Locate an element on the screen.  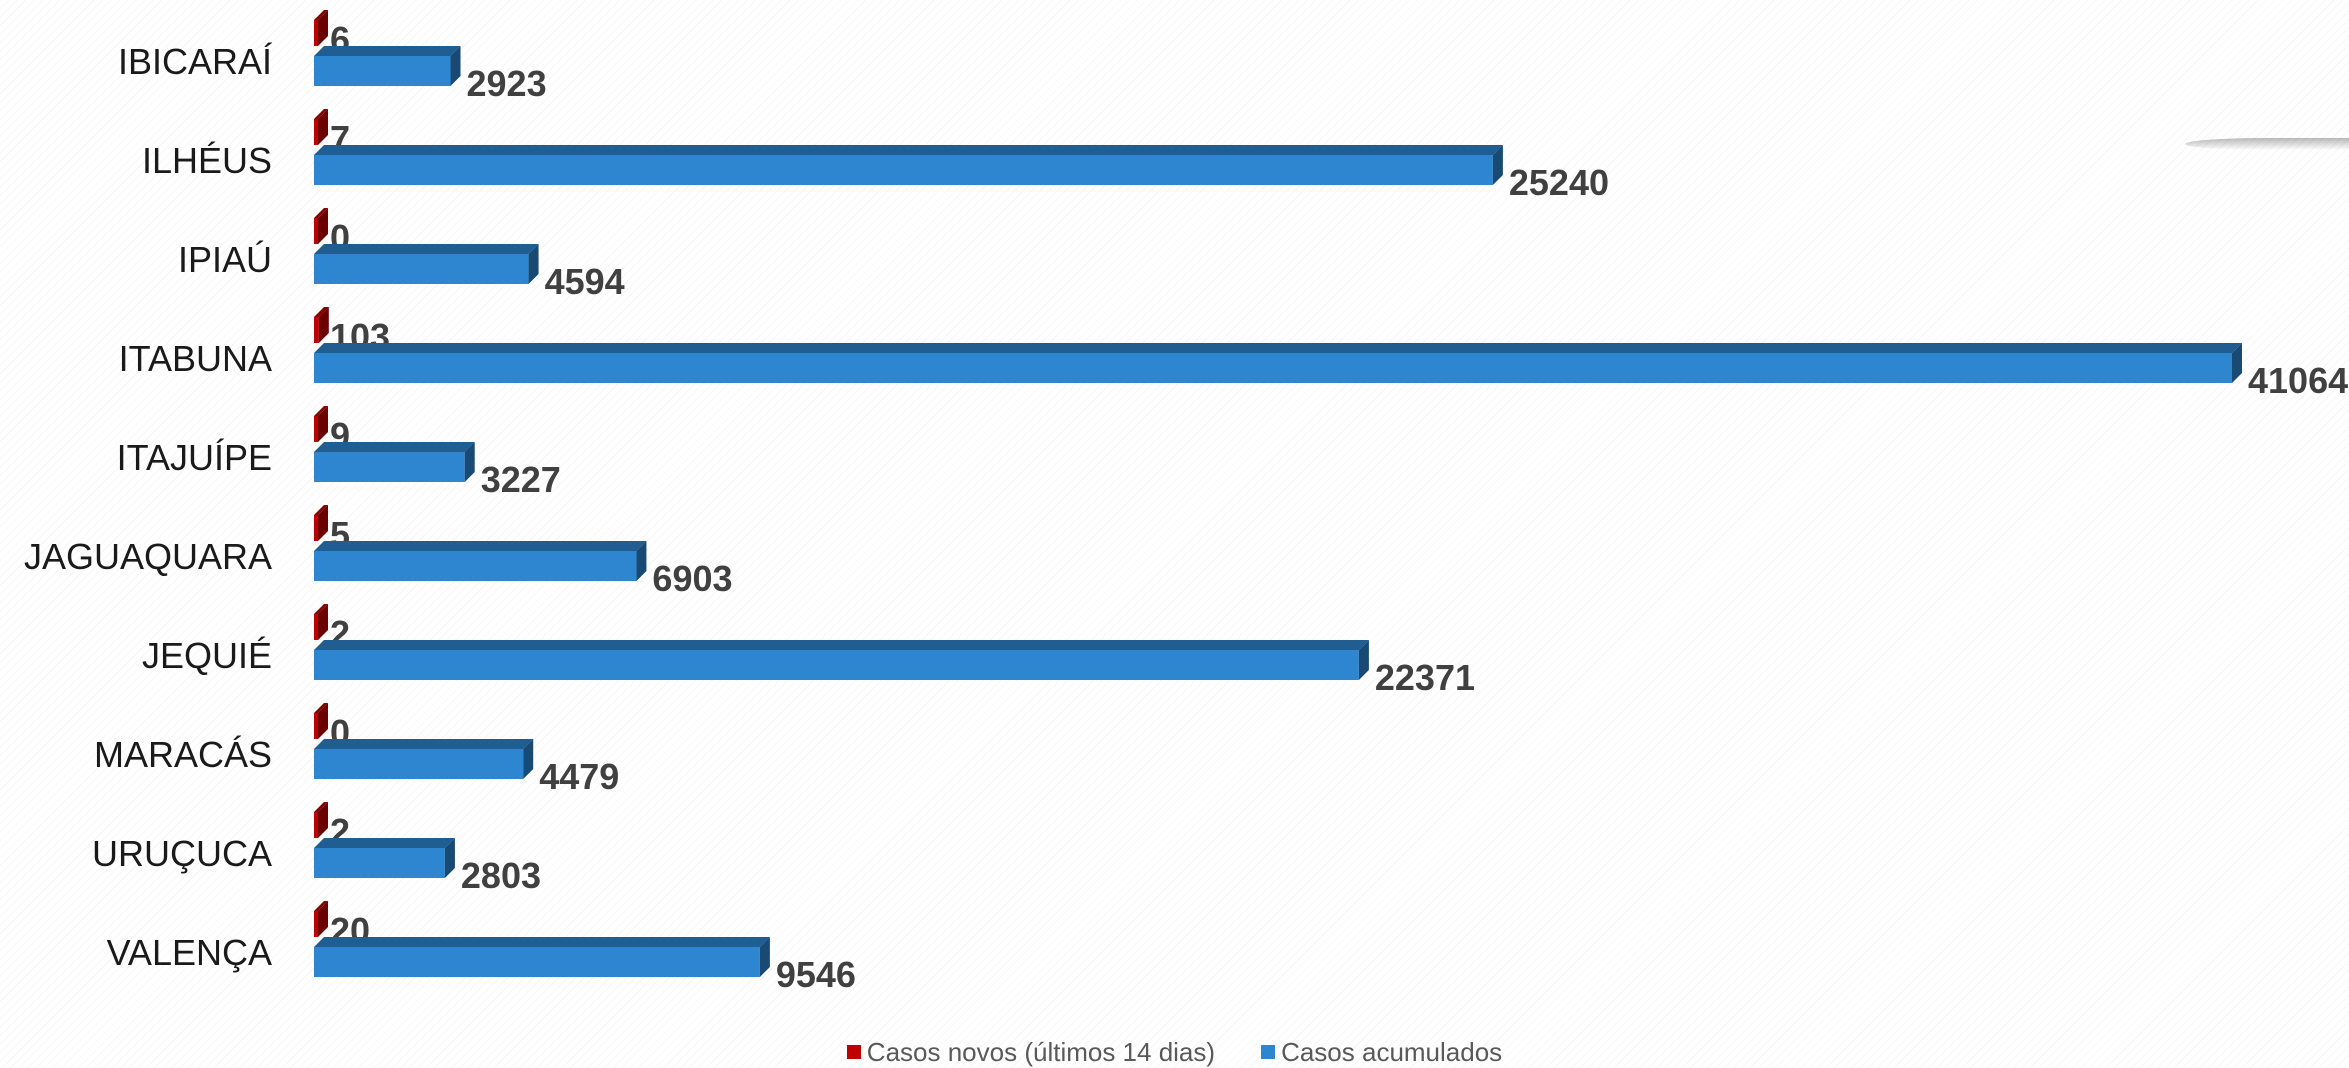
category-label-ipiau: IPIAÚ is located at coordinates (225, 259).